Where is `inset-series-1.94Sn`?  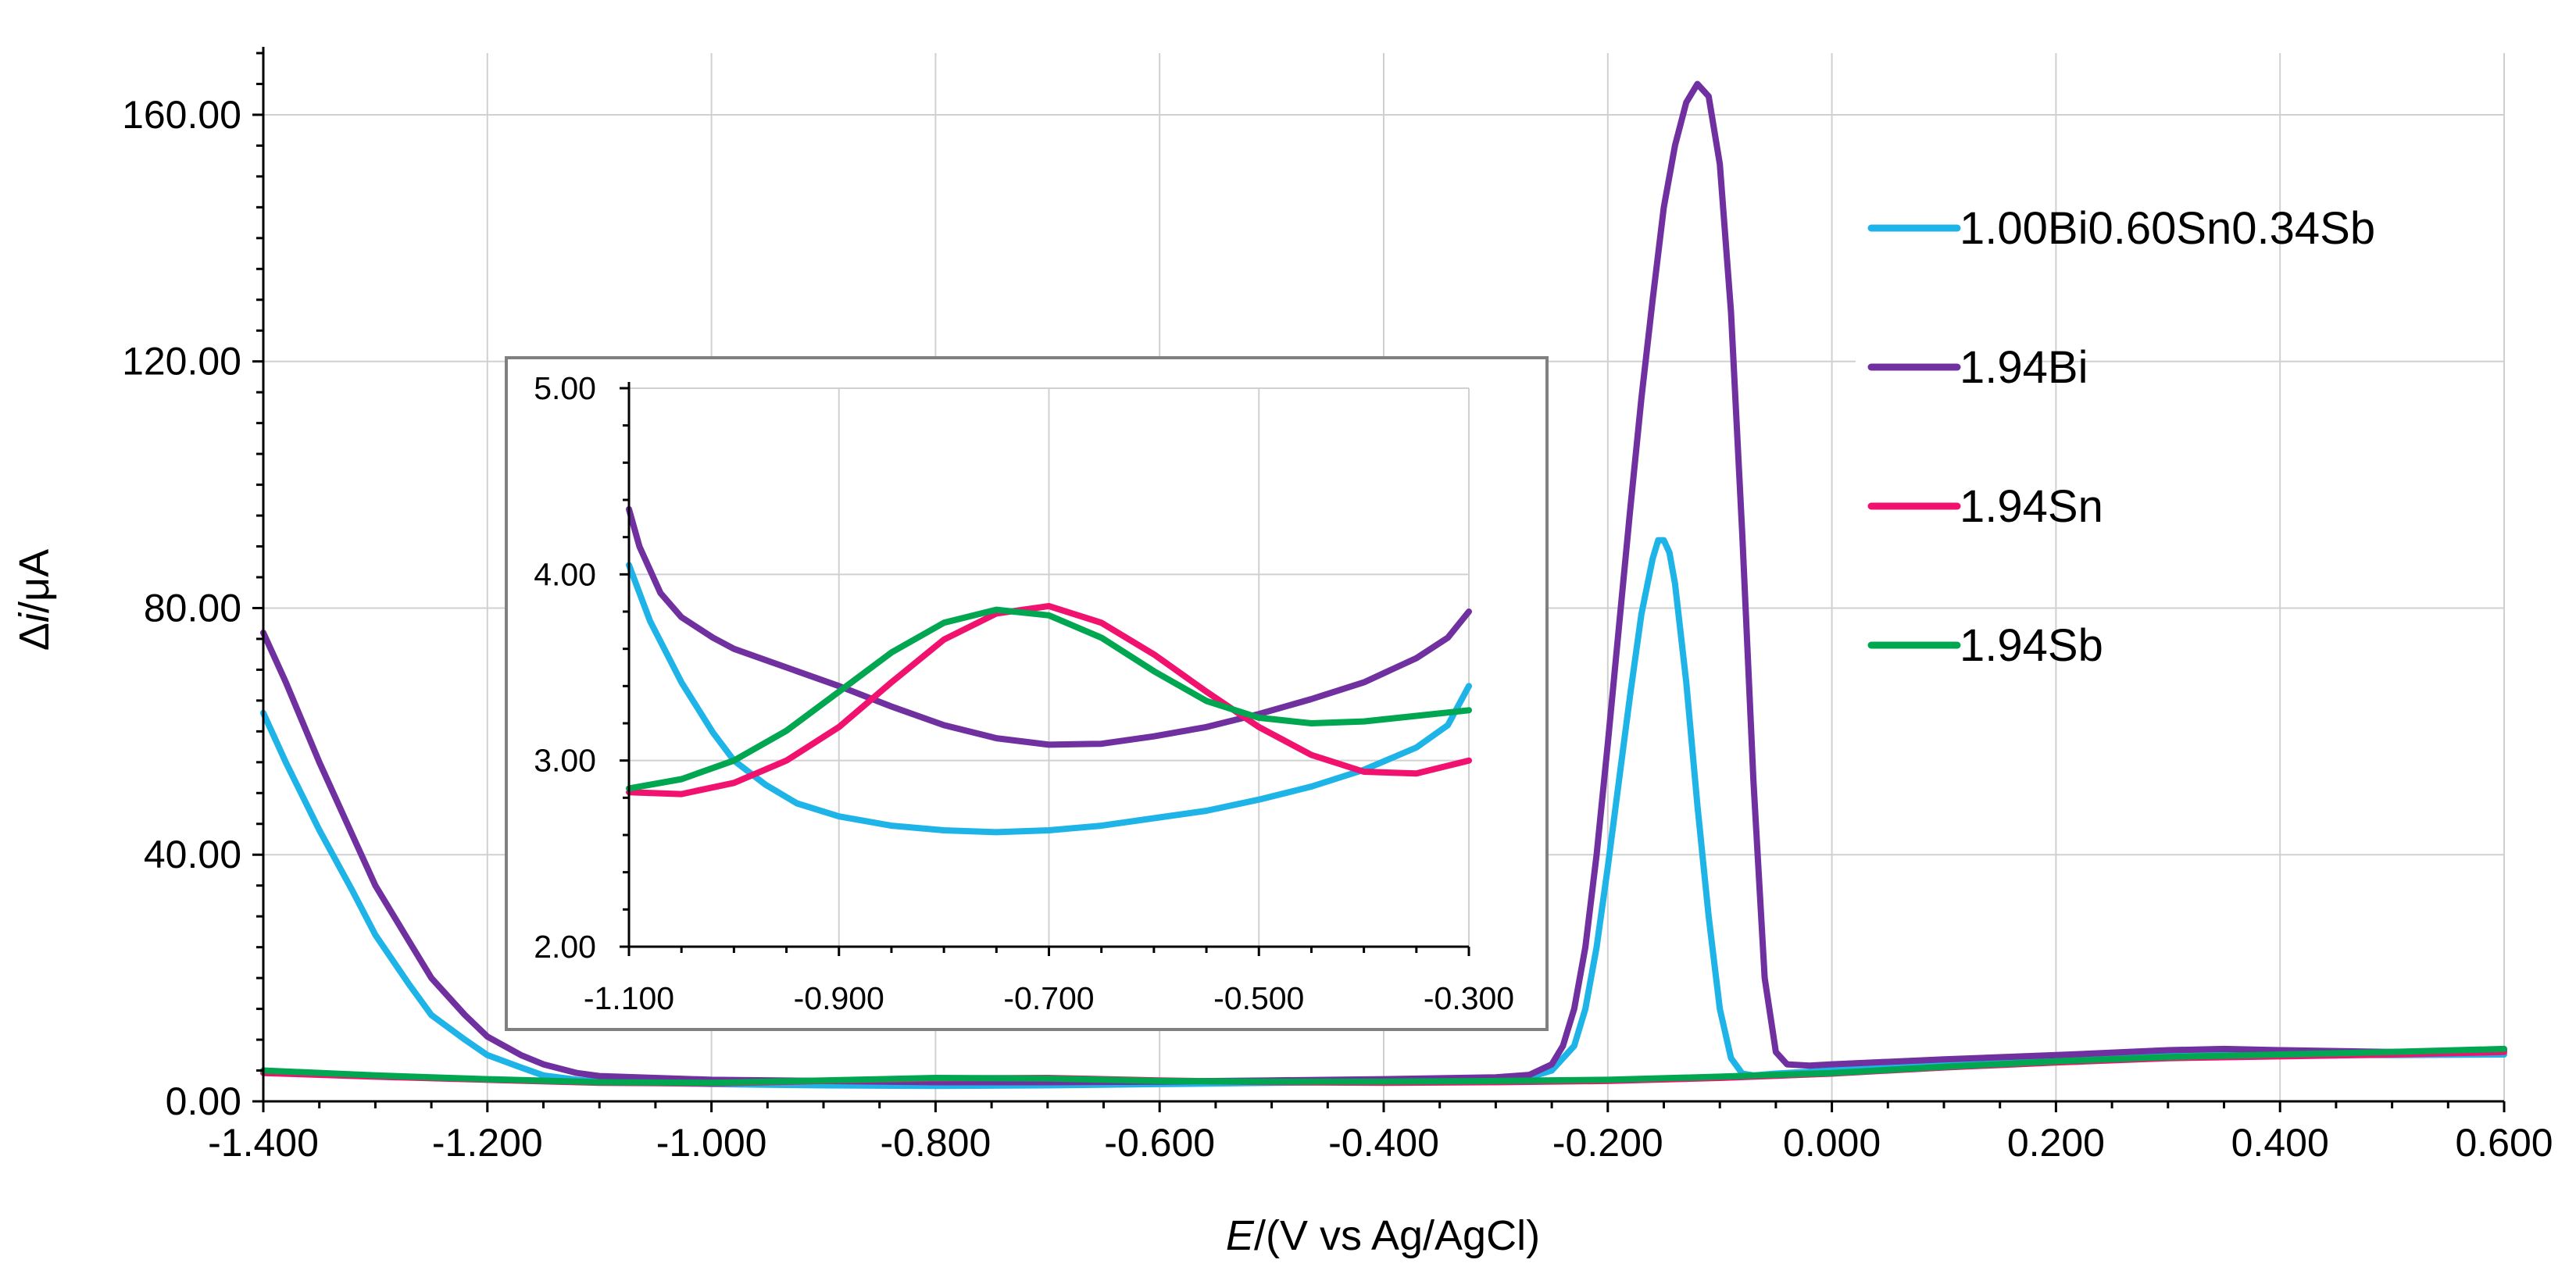 inset-series-1.94Sn is located at coordinates (1049, 700).